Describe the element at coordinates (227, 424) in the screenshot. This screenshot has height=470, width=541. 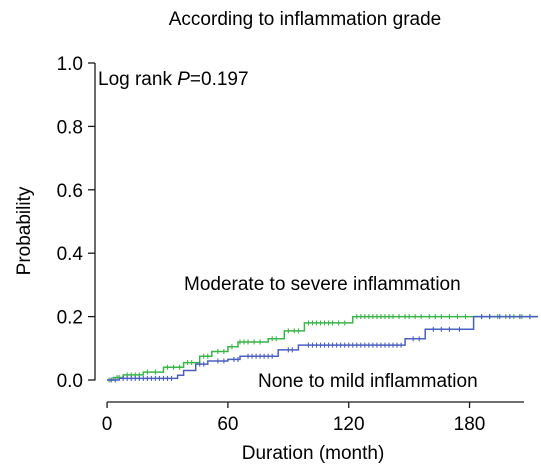
I see `x-tick-label: 60` at that location.